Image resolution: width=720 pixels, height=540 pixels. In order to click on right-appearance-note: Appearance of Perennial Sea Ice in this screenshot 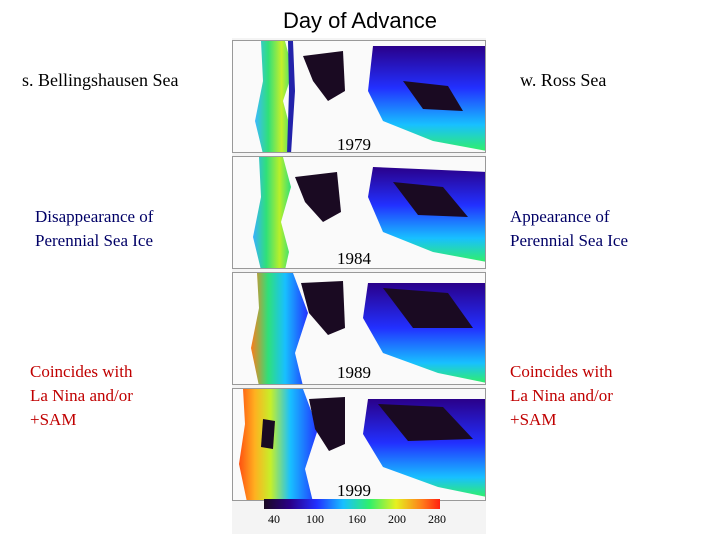, I will do `click(569, 228)`.